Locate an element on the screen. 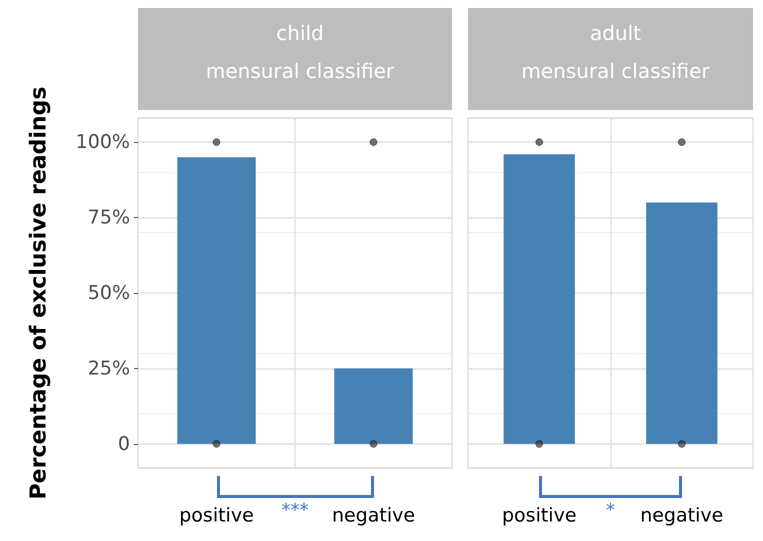 This screenshot has height=541, width=763. chart-title: adult is located at coordinates (616, 33).